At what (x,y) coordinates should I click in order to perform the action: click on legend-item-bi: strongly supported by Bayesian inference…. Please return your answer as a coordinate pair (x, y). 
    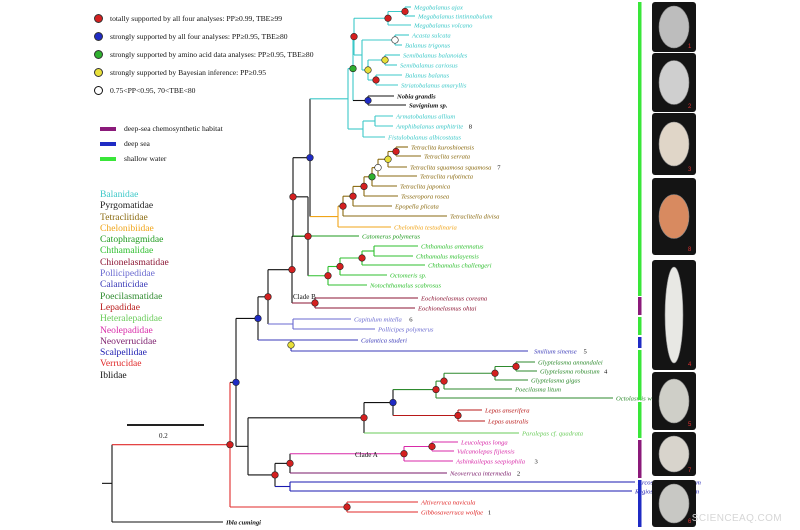
    Looking at the image, I should click on (244, 72).